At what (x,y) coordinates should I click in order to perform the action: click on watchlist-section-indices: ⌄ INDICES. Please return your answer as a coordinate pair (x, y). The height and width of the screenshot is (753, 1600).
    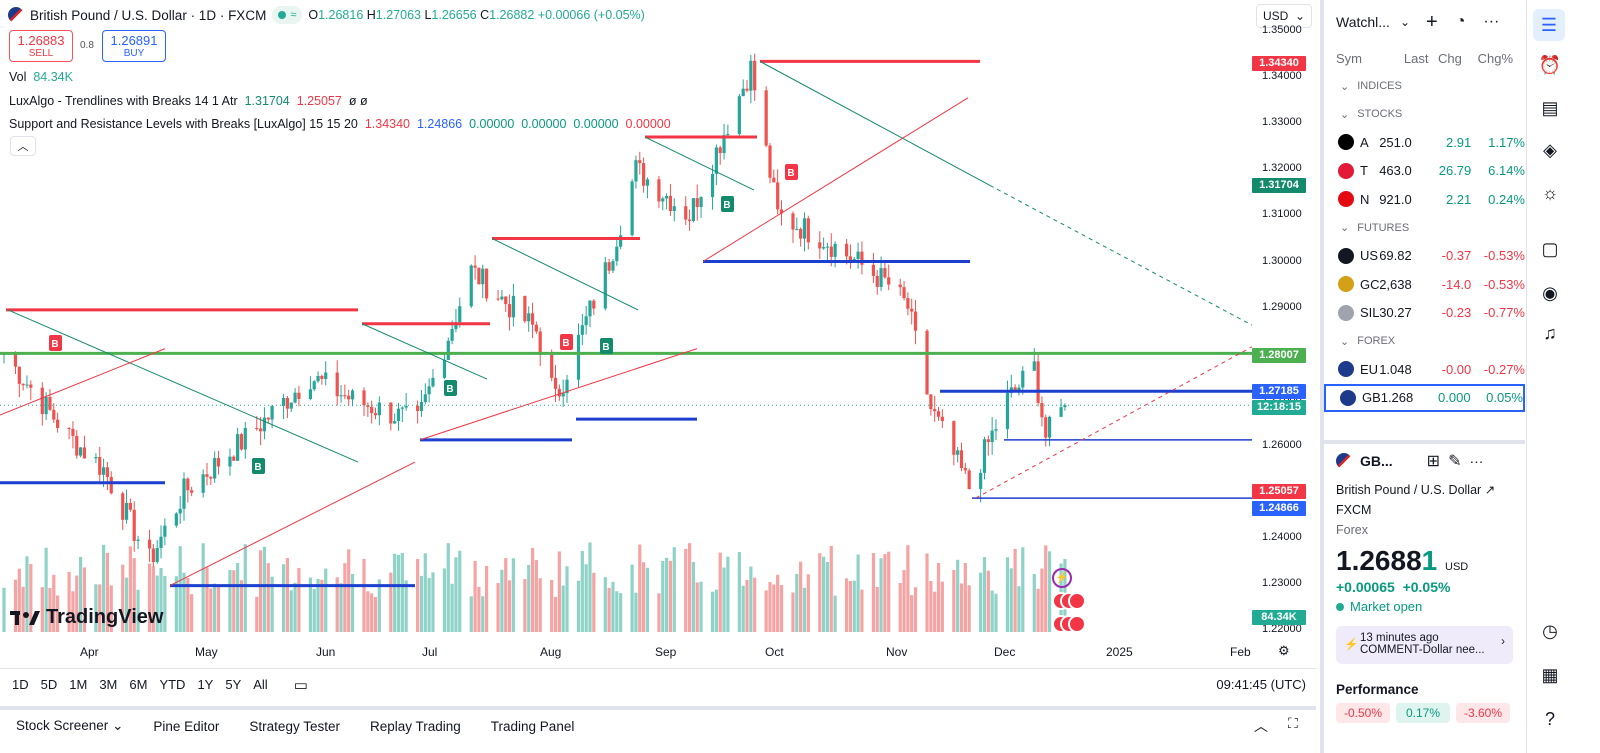
    Looking at the image, I should click on (1424, 86).